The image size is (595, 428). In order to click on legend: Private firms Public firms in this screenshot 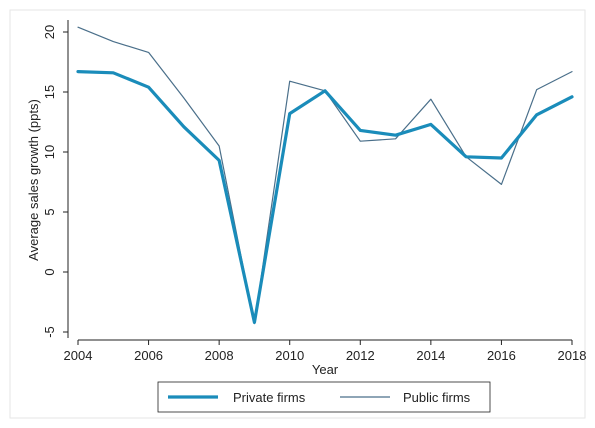, I will do `click(324, 397)`.